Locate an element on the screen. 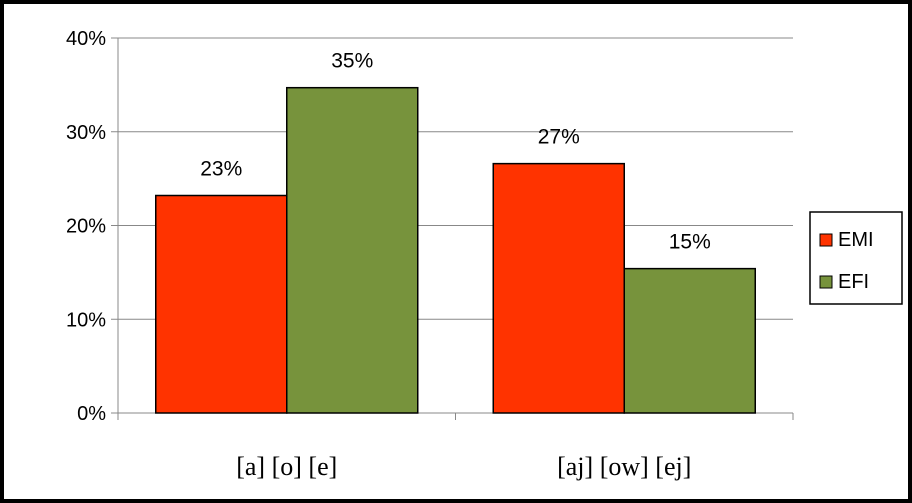 Image resolution: width=912 pixels, height=503 pixels. legend: EMI EFI is located at coordinates (856, 258).